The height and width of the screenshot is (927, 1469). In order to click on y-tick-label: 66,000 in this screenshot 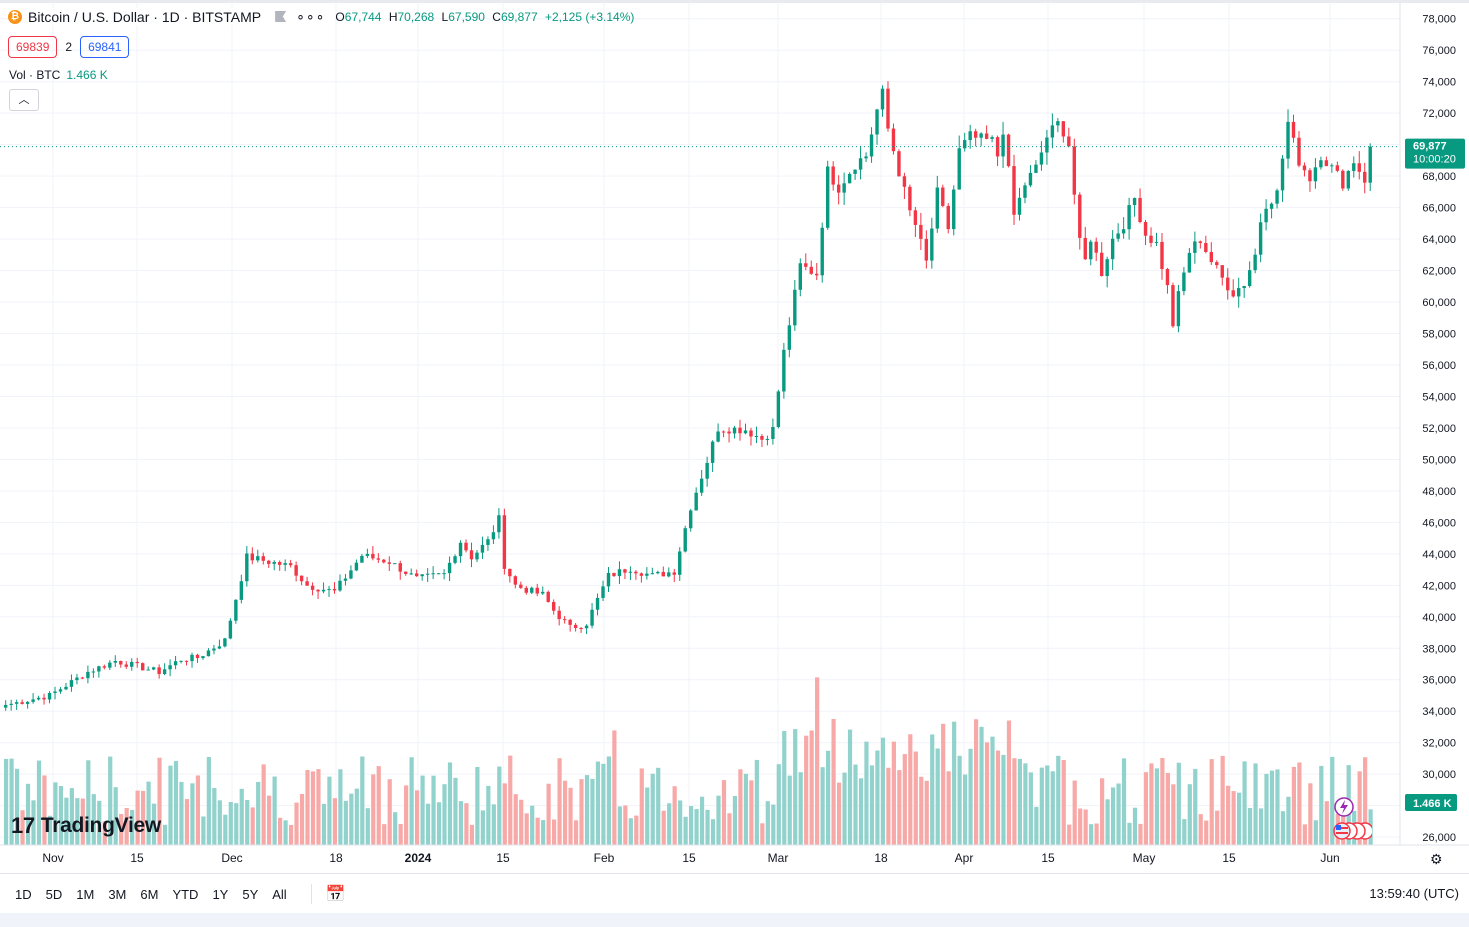, I will do `click(1439, 209)`.